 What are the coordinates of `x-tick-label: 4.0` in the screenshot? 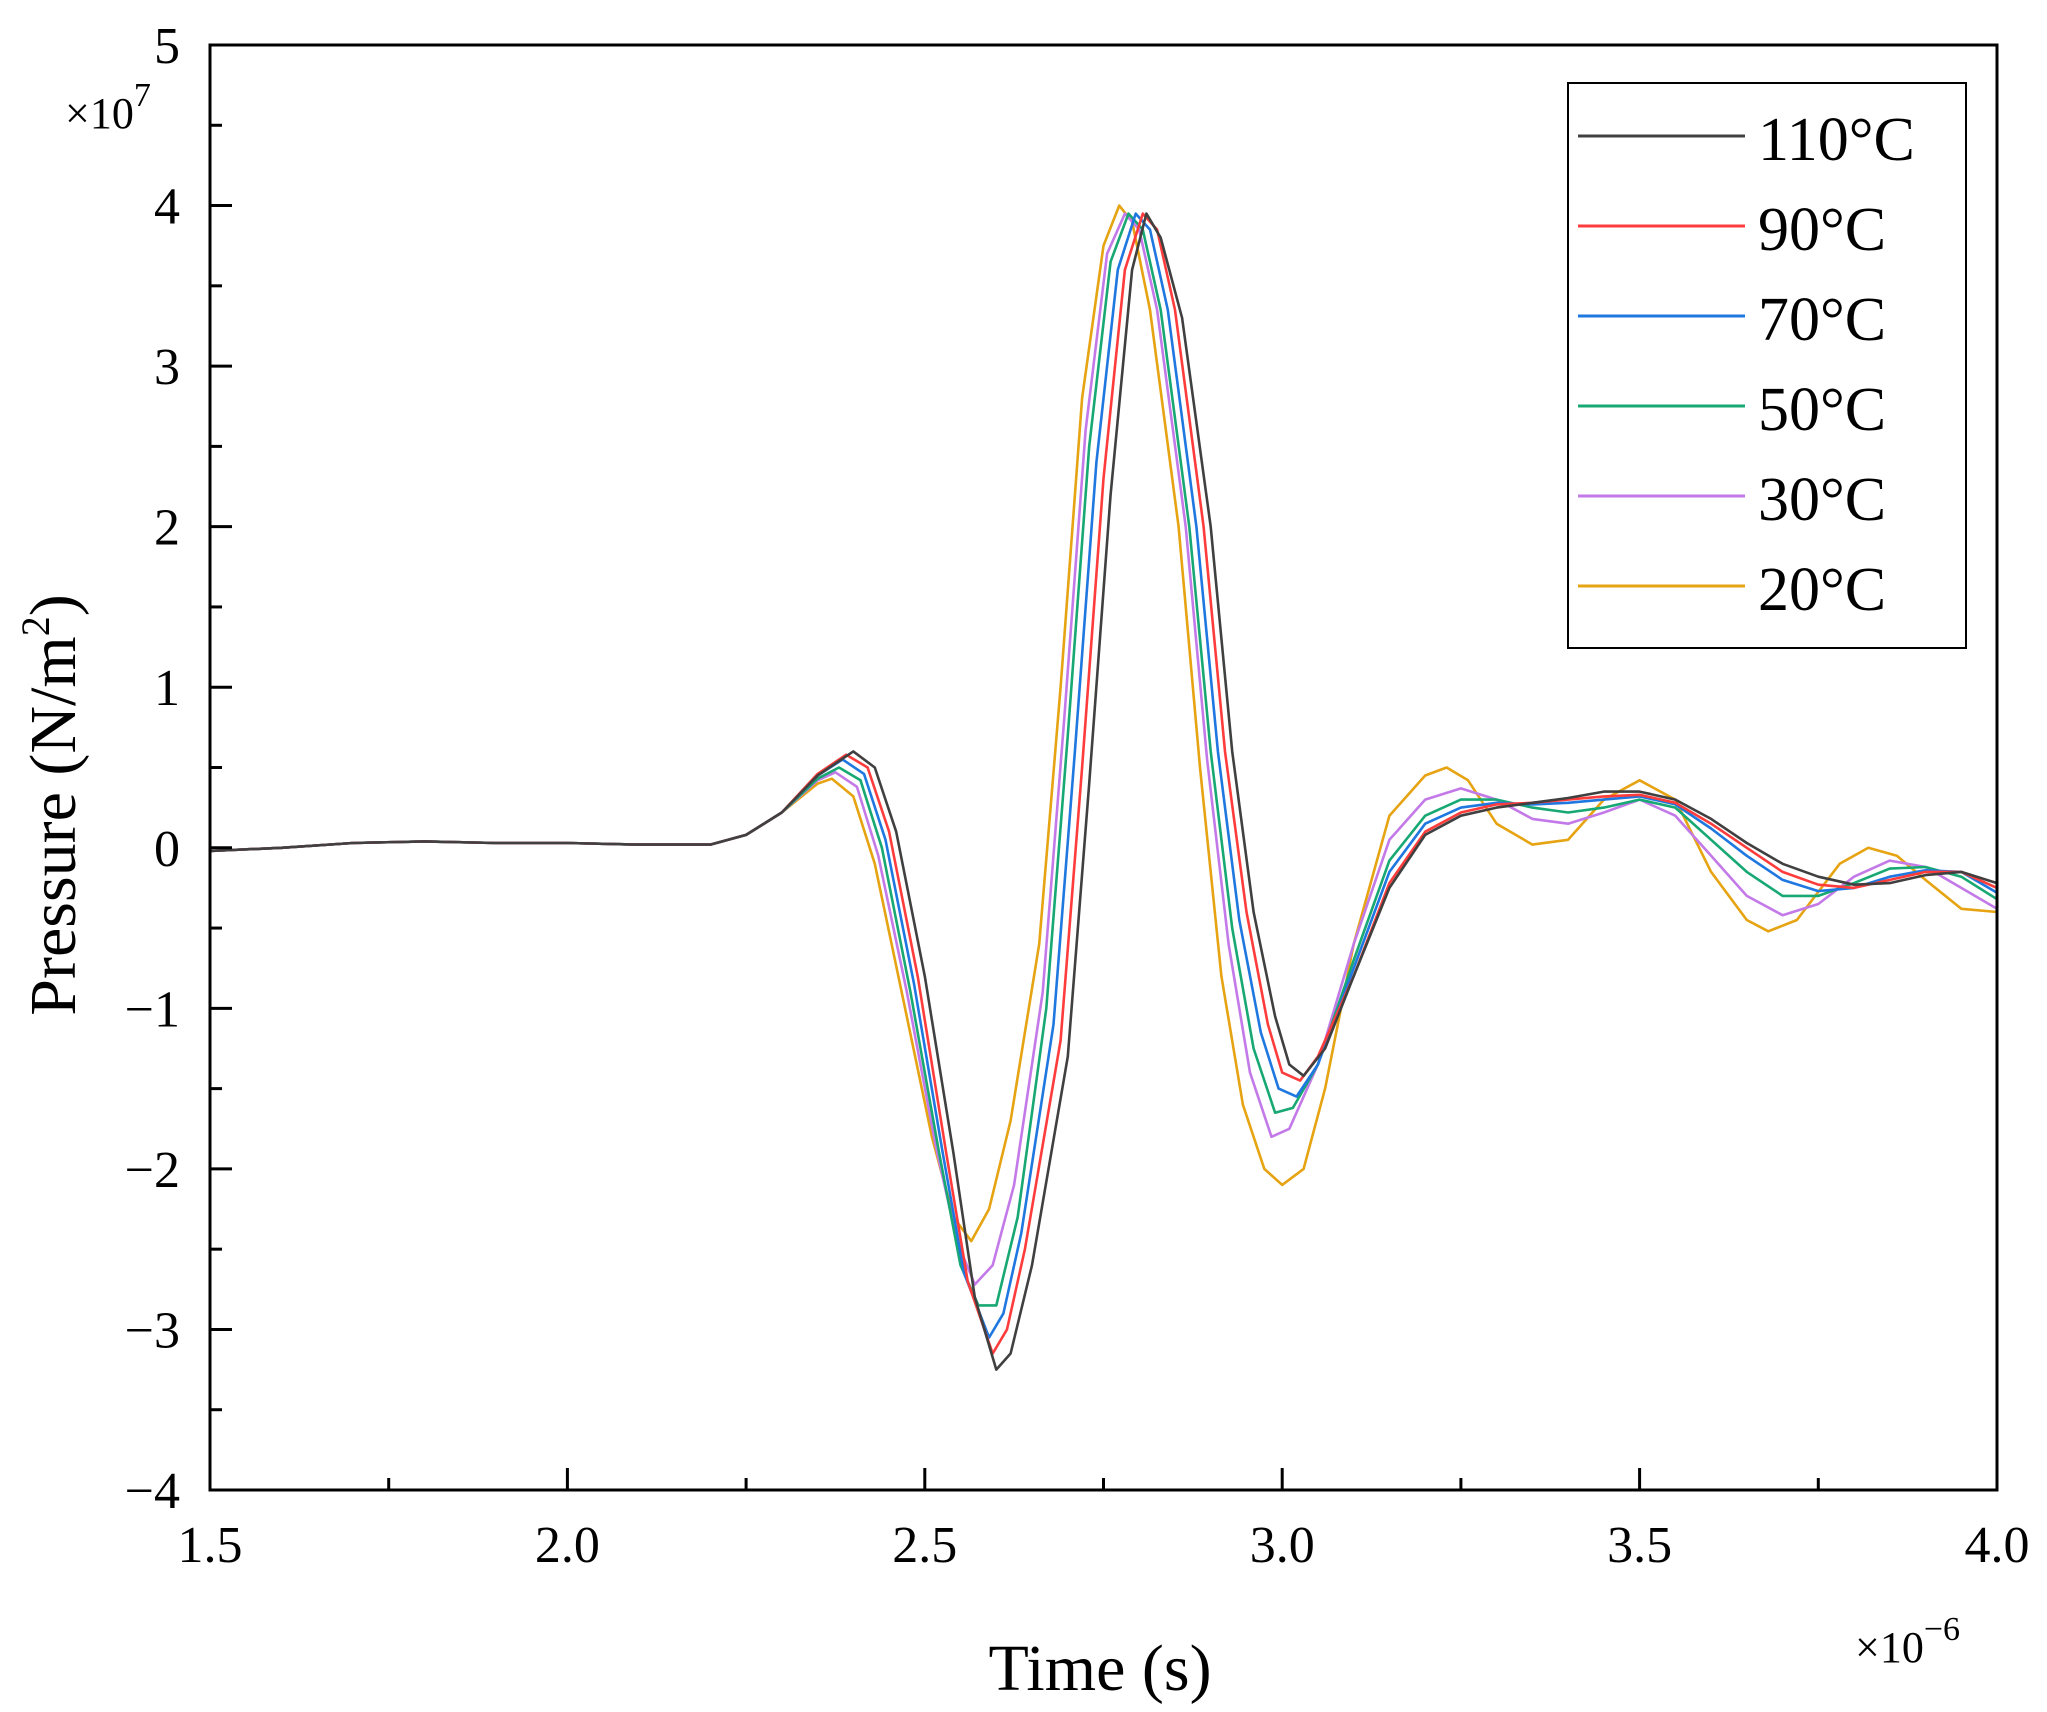 It's located at (1997, 1545).